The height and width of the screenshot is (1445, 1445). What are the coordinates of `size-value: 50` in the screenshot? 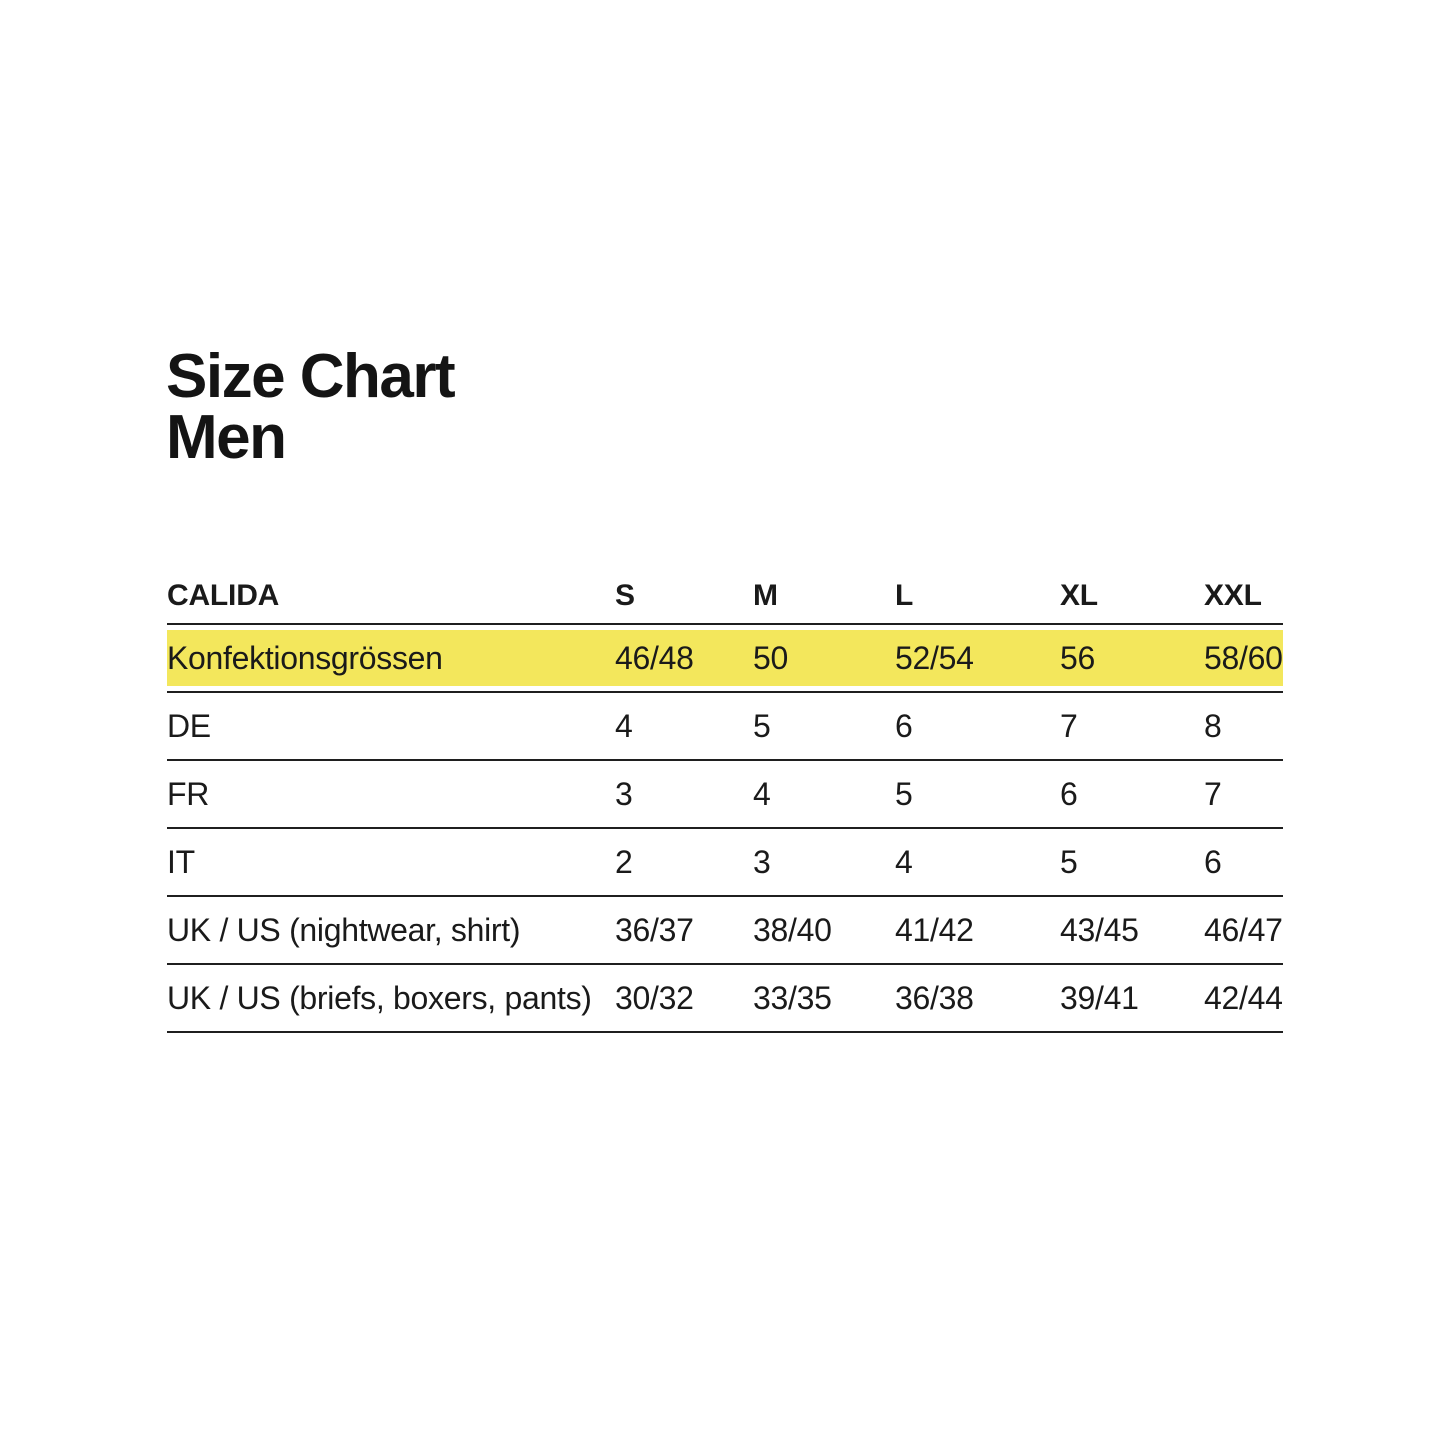 It's located at (770, 657).